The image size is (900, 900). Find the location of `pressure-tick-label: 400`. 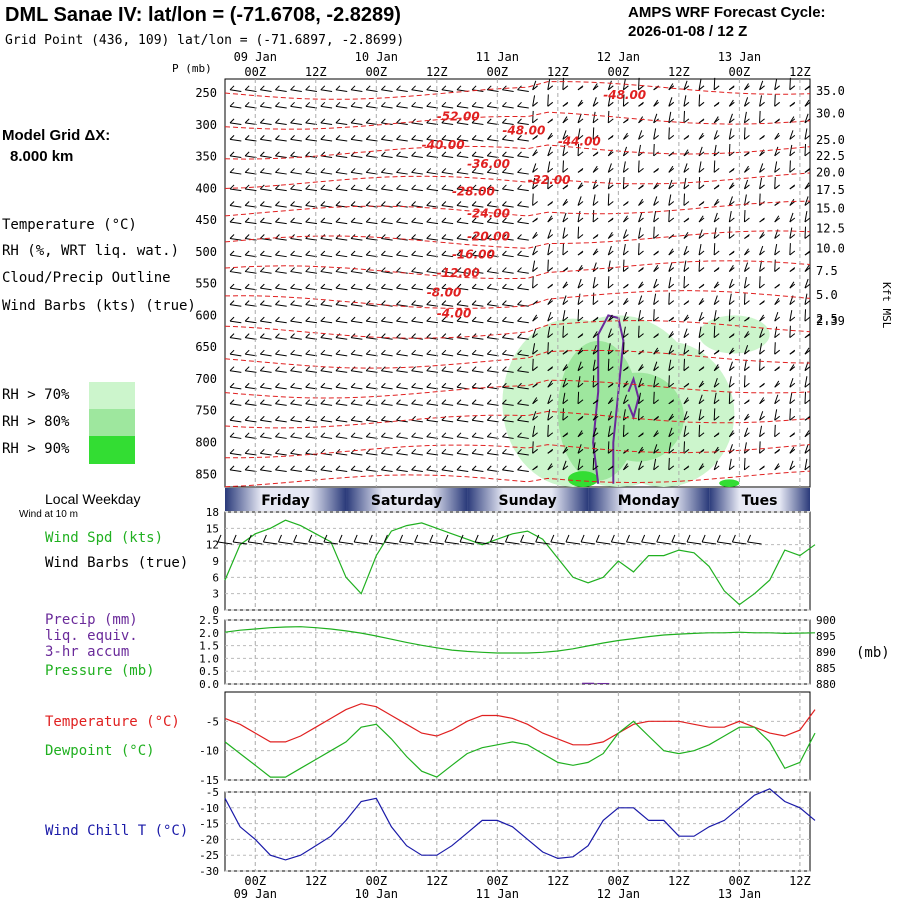

pressure-tick-label: 400 is located at coordinates (206, 188).